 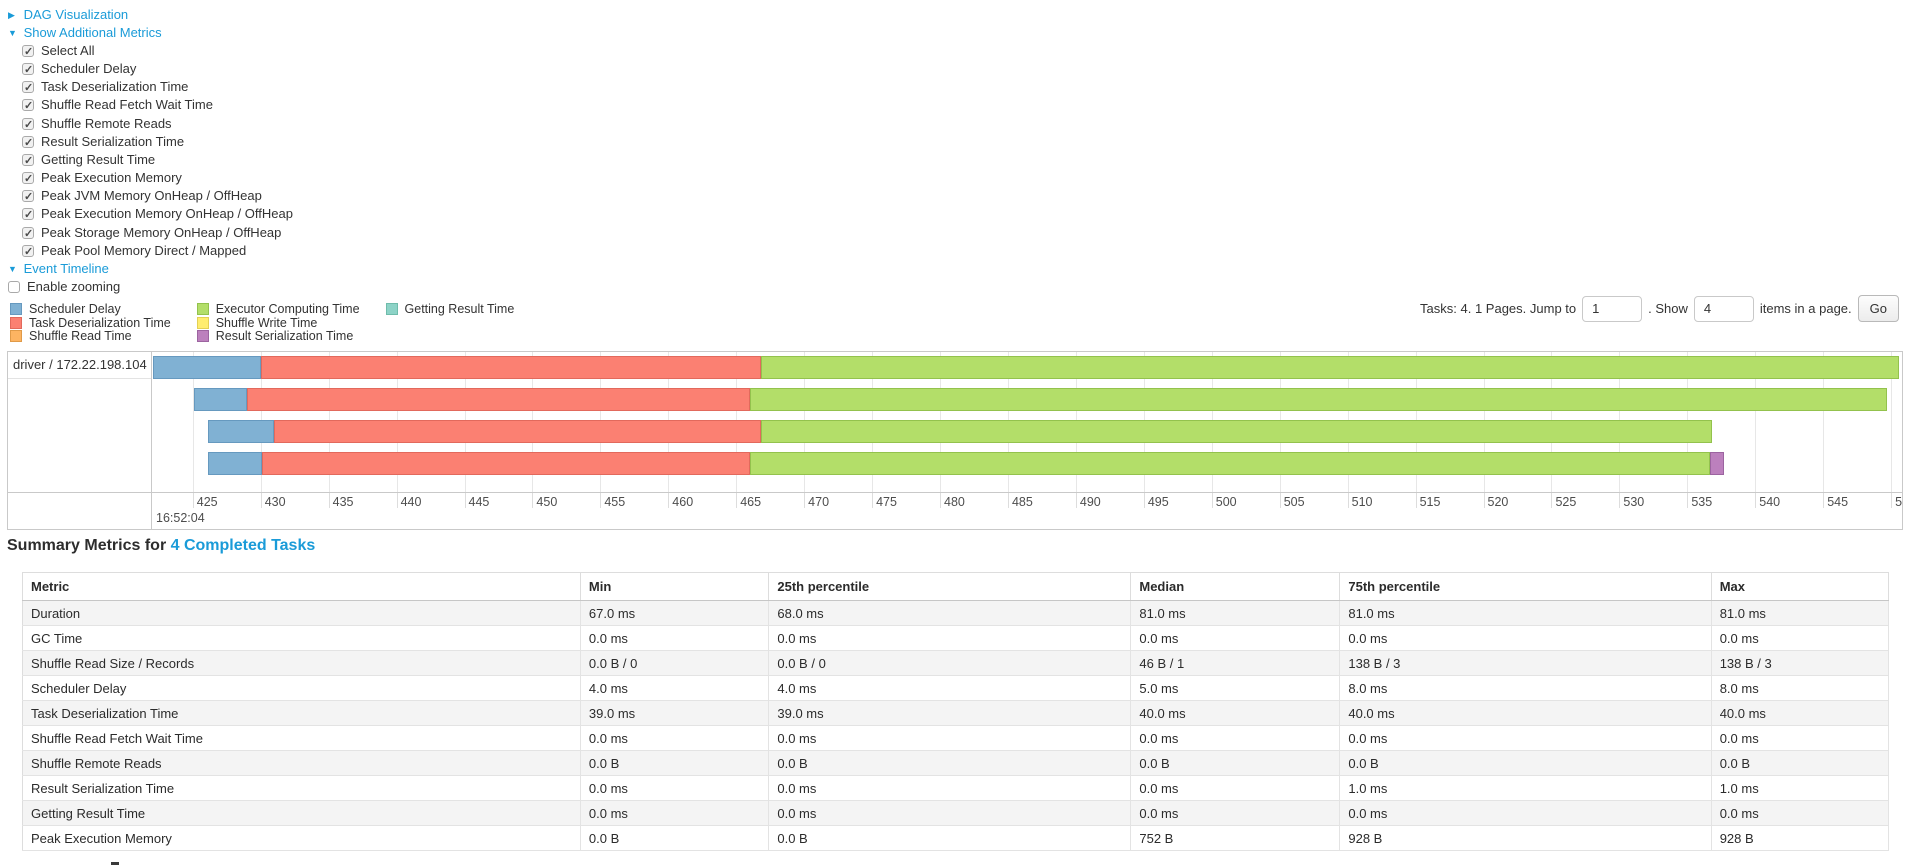 What do you see at coordinates (950, 586) in the screenshot?
I see `column-header: 25th percentile` at bounding box center [950, 586].